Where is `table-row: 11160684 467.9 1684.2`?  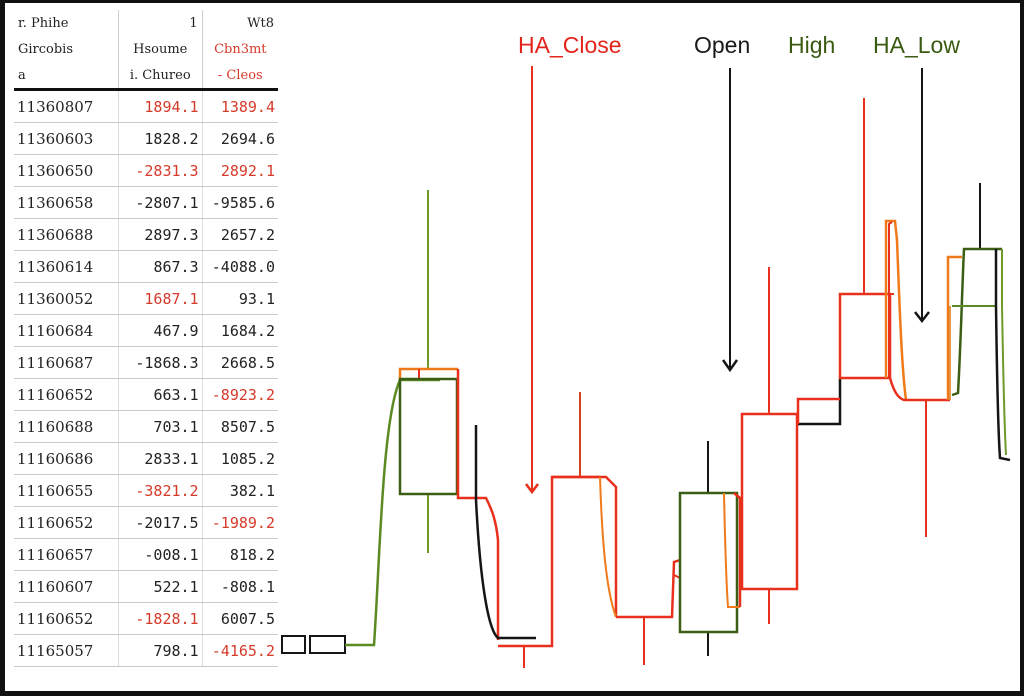 table-row: 11160684 467.9 1684.2 is located at coordinates (146, 330).